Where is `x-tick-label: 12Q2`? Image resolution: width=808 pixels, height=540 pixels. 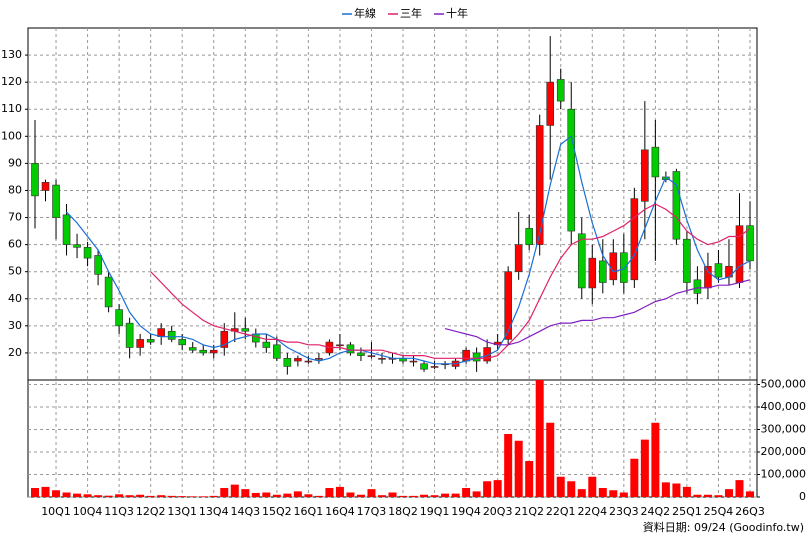
x-tick-label: 12Q2 is located at coordinates (151, 511).